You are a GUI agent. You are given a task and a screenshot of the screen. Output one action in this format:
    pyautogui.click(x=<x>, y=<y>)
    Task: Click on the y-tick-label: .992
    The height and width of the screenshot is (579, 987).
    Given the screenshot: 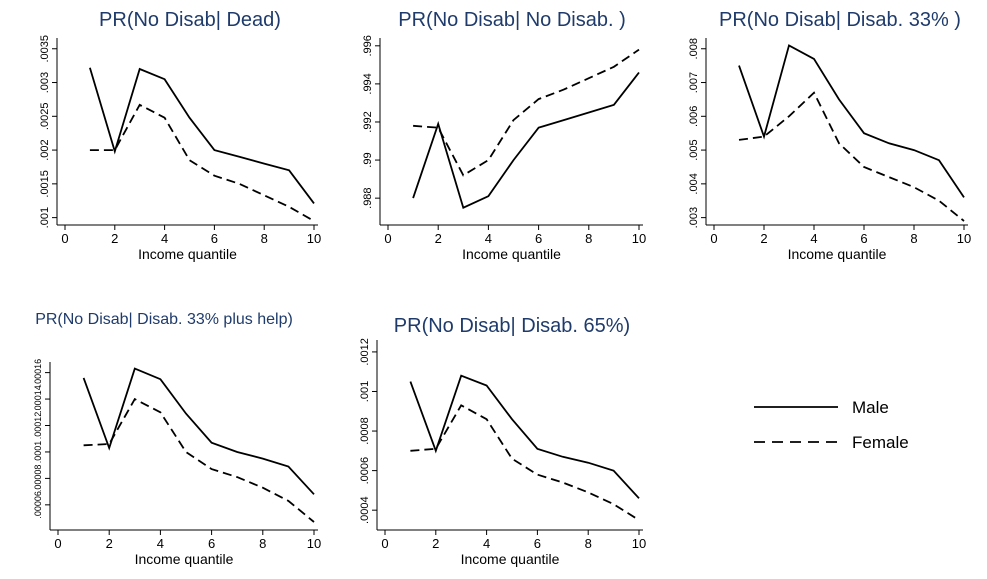 What is the action you would take?
    pyautogui.click(x=368, y=121)
    